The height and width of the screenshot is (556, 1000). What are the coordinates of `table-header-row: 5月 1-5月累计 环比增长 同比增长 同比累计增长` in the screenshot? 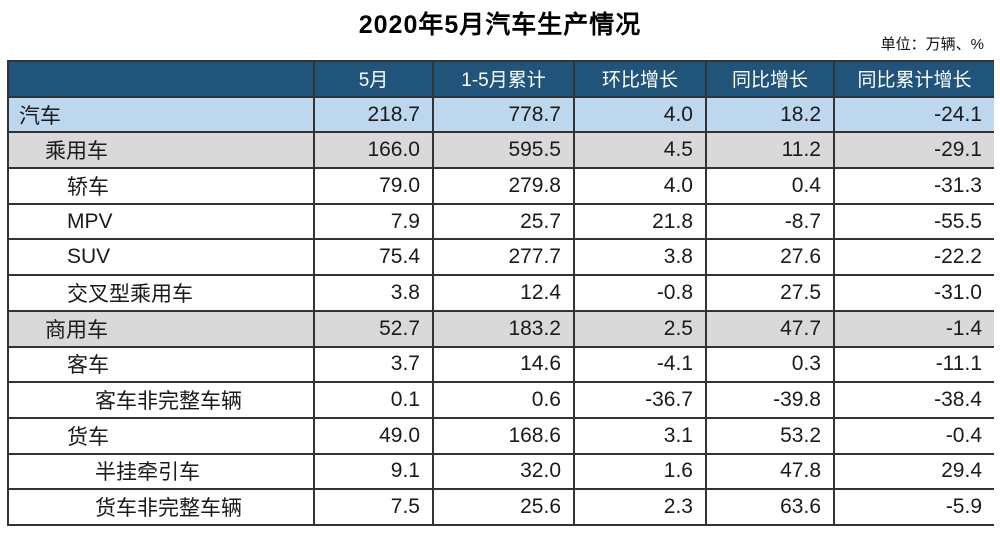 It's located at (500, 79).